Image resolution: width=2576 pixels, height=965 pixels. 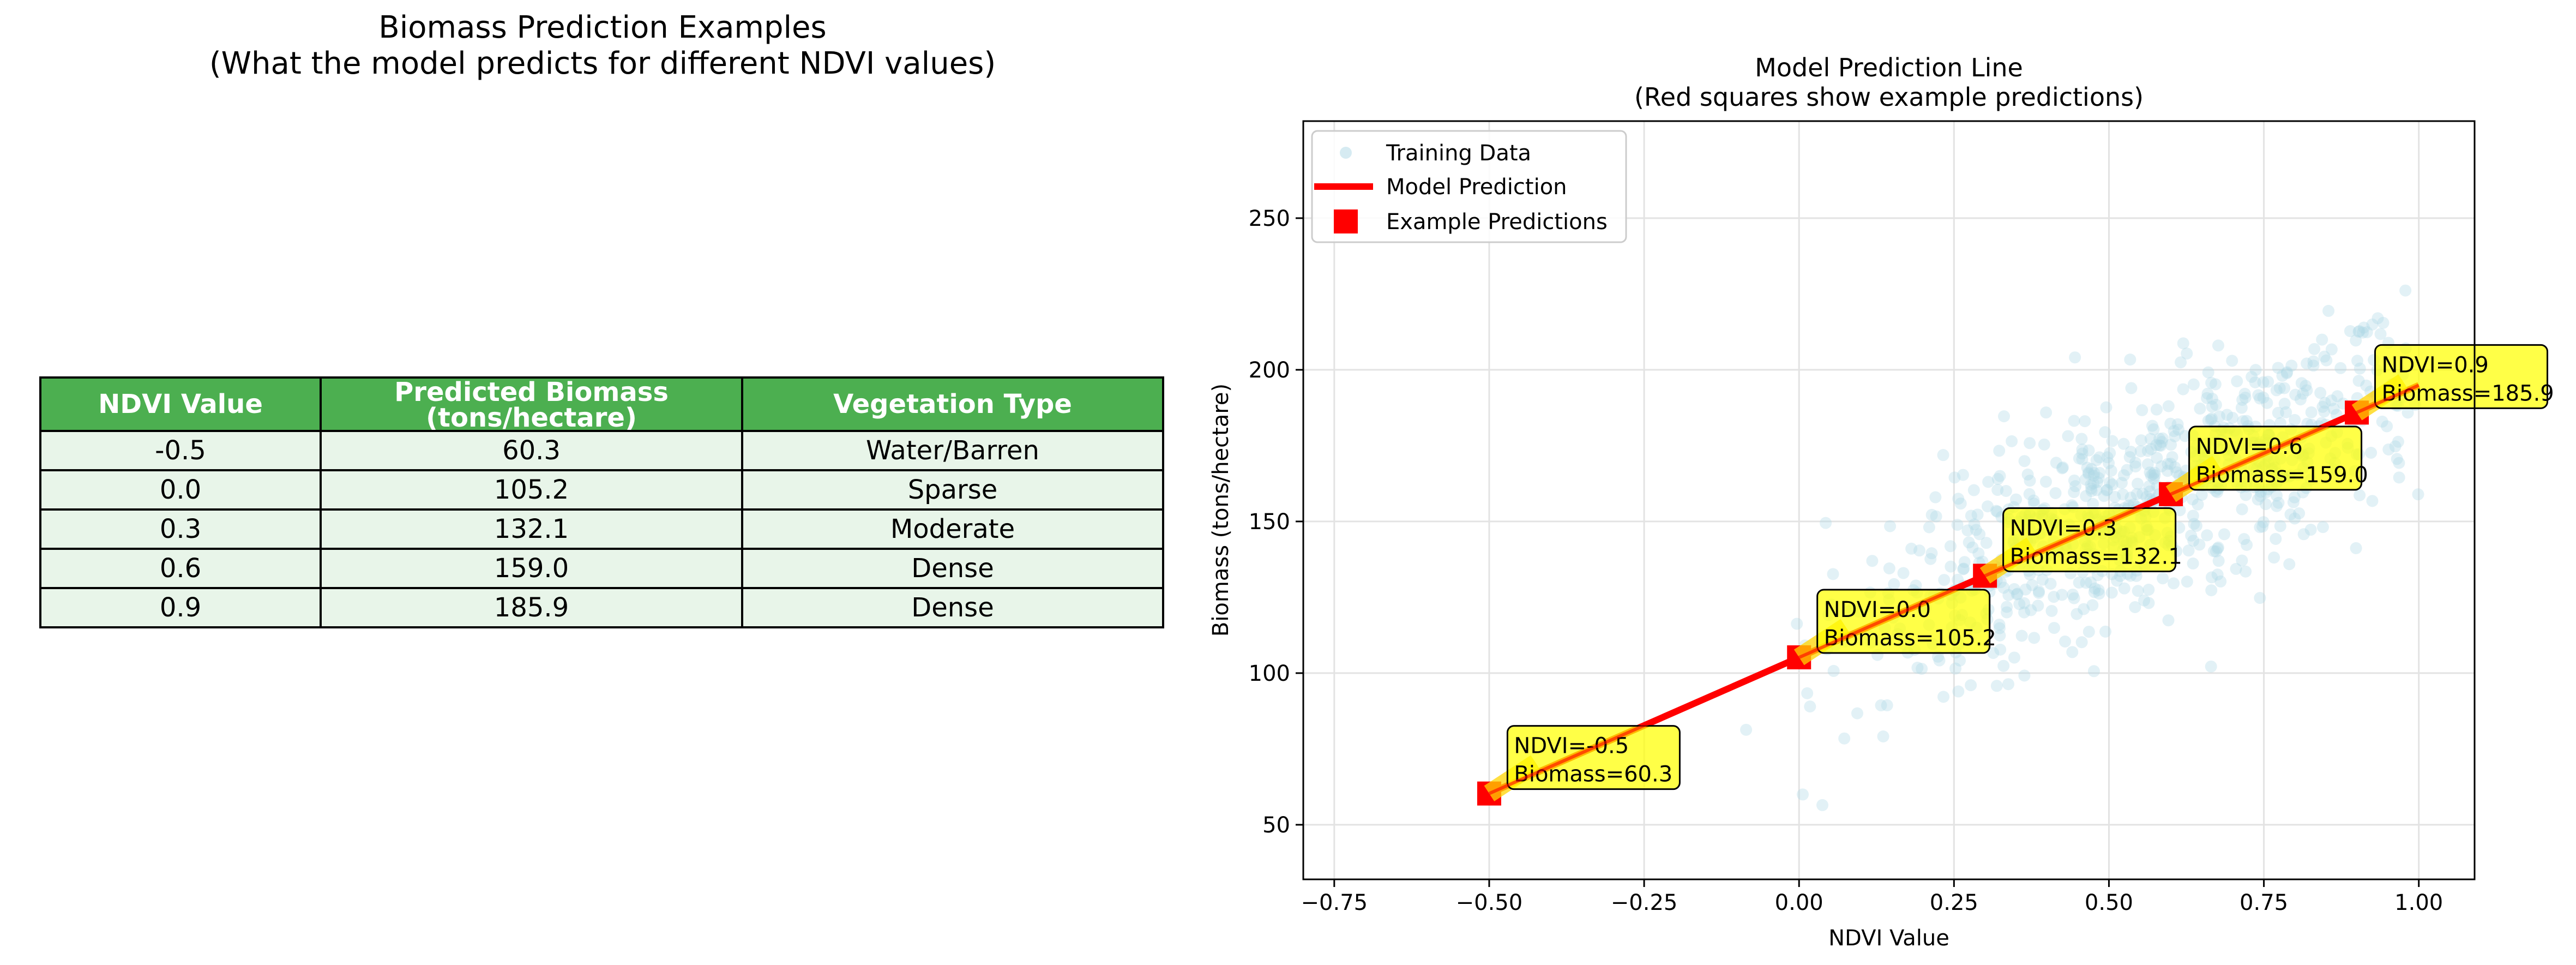 What do you see at coordinates (180, 404) in the screenshot?
I see `header-ndvi: NDVI Value` at bounding box center [180, 404].